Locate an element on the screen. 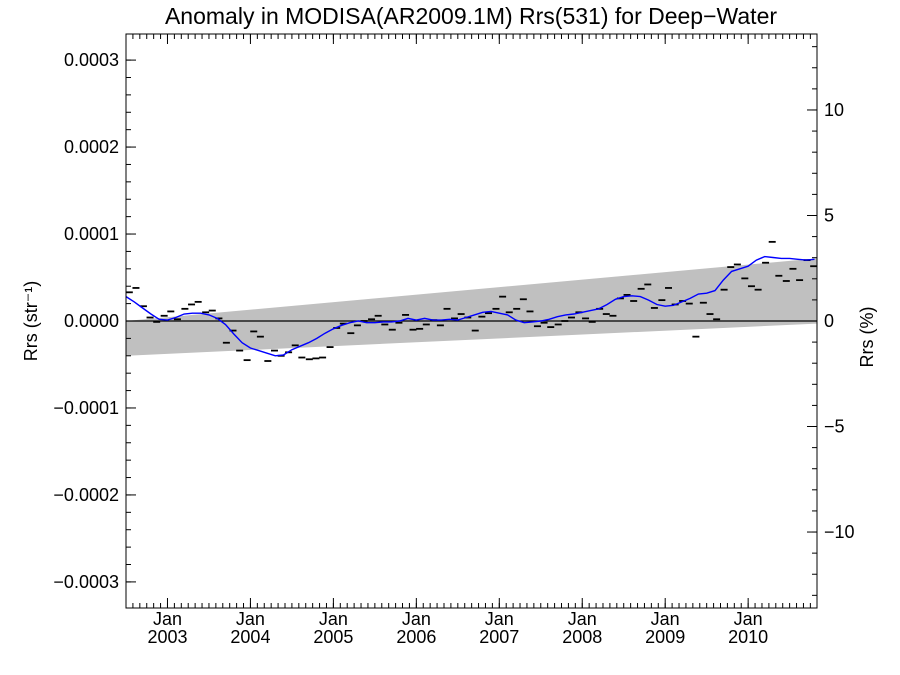 The width and height of the screenshot is (900, 675). x-tick-label-year: 2006 is located at coordinates (416, 637).